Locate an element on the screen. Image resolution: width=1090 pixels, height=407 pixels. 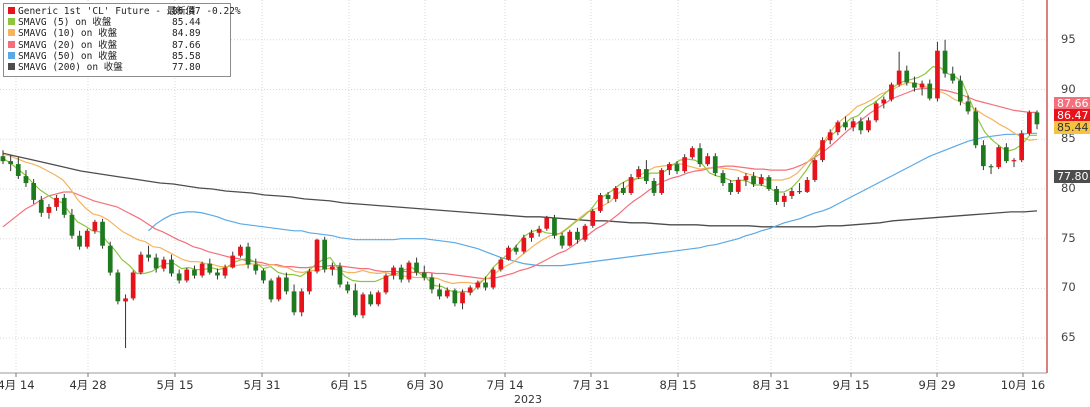
x-tick-label: 7月 31 is located at coordinates (591, 385).